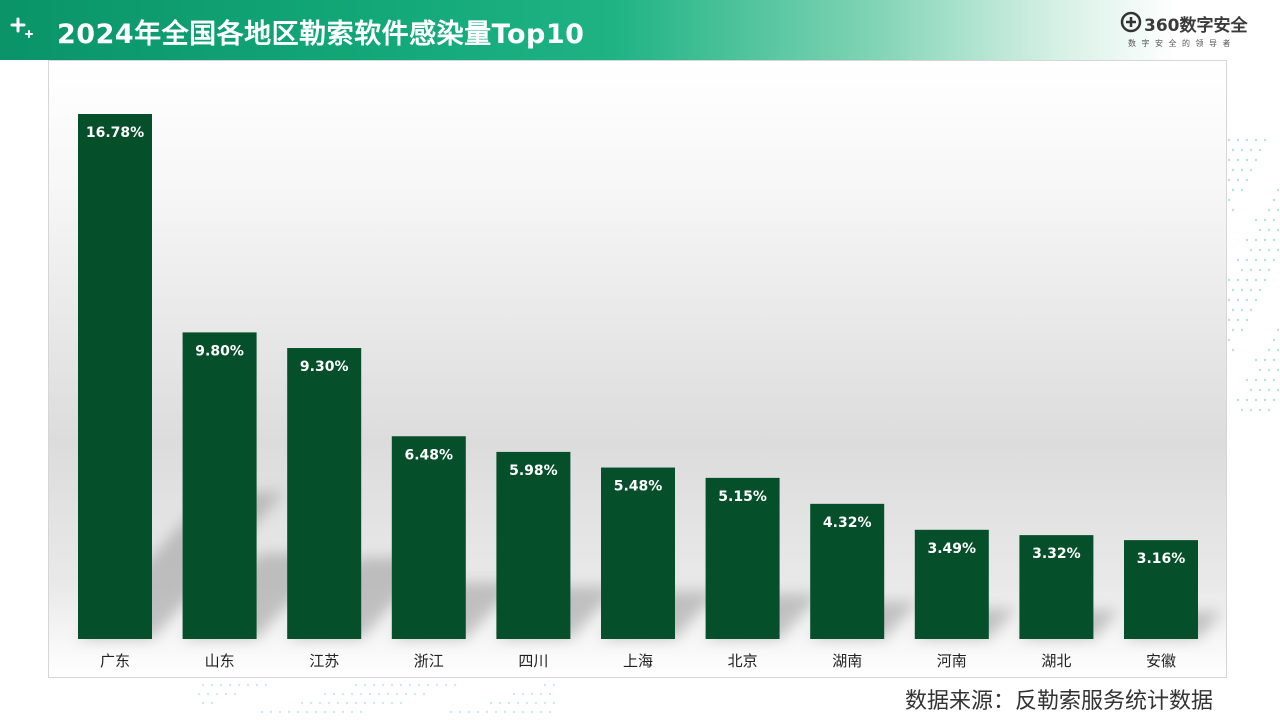  Describe the element at coordinates (1161, 661) in the screenshot. I see `x-tick-label: 安徽` at that location.